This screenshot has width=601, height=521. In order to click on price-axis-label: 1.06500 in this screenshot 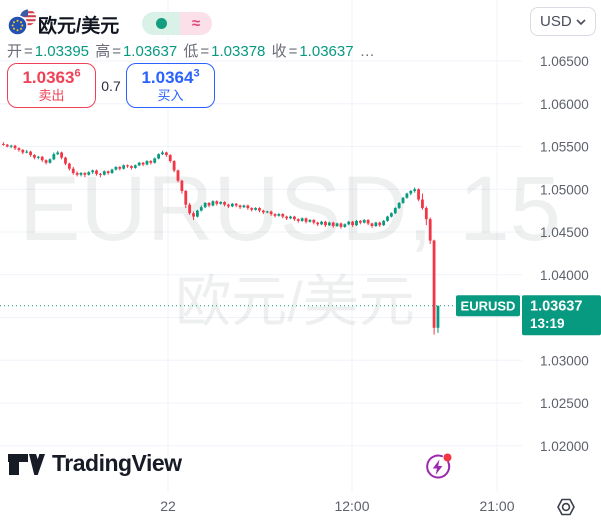, I will do `click(564, 61)`.